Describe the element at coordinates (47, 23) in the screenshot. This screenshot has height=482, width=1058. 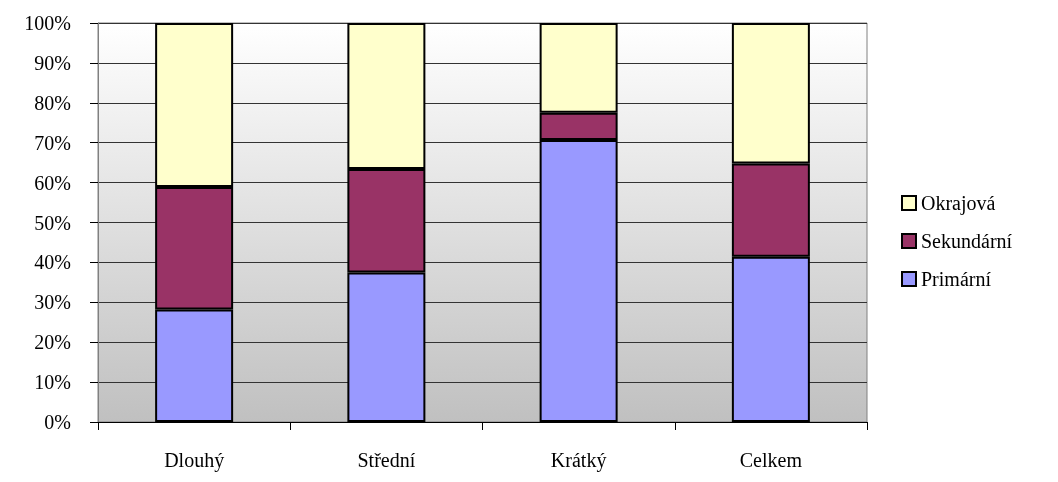
I see `y-tick-label: 100%` at that location.